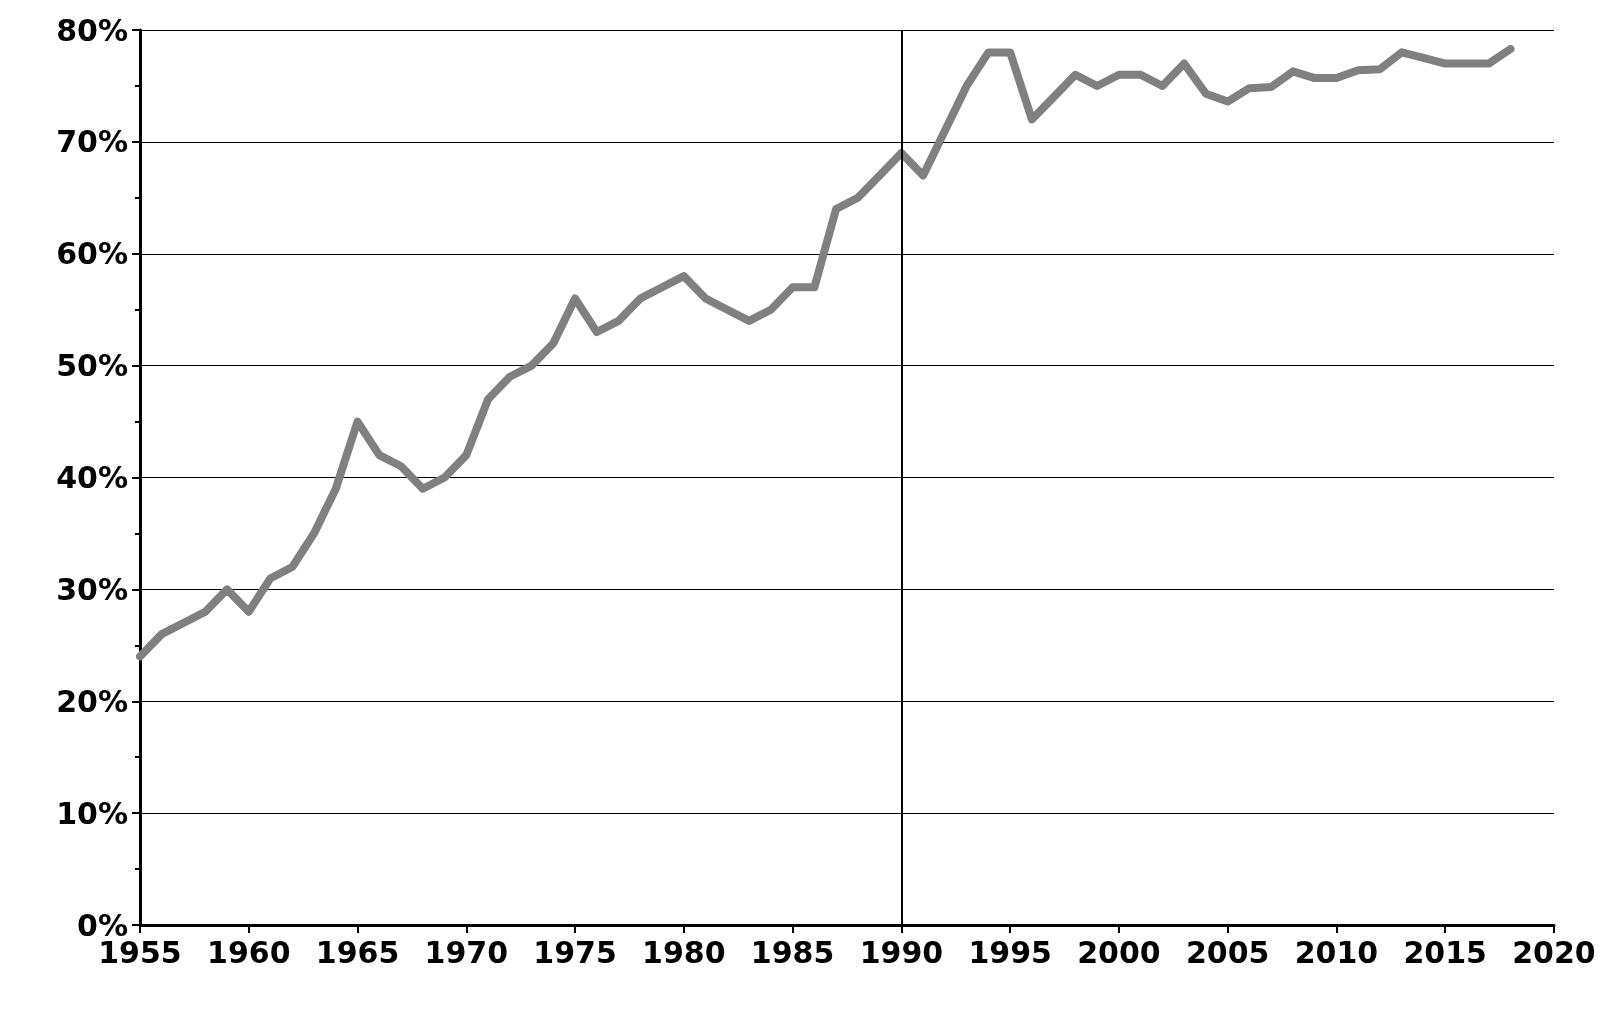 This screenshot has width=1616, height=1011. Describe the element at coordinates (92, 142) in the screenshot. I see `y-tick-label: 70%` at that location.